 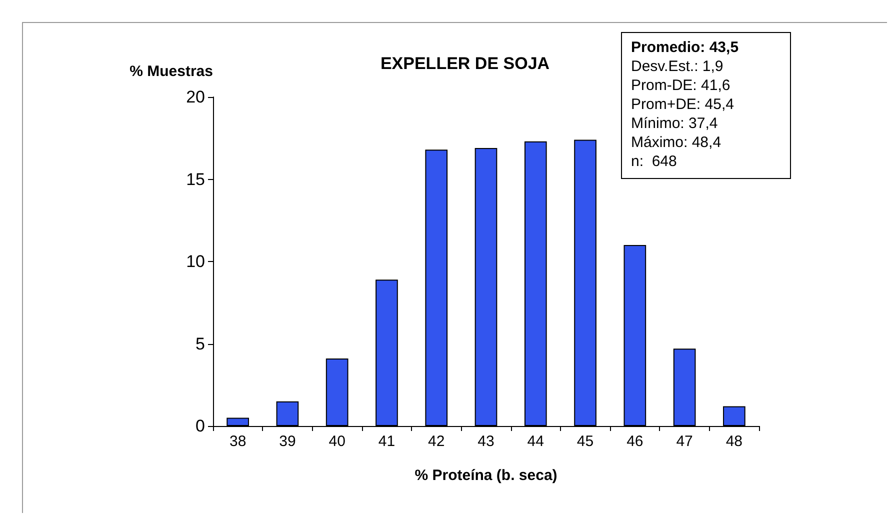 What do you see at coordinates (654, 161) in the screenshot?
I see `annotation: n: 648` at bounding box center [654, 161].